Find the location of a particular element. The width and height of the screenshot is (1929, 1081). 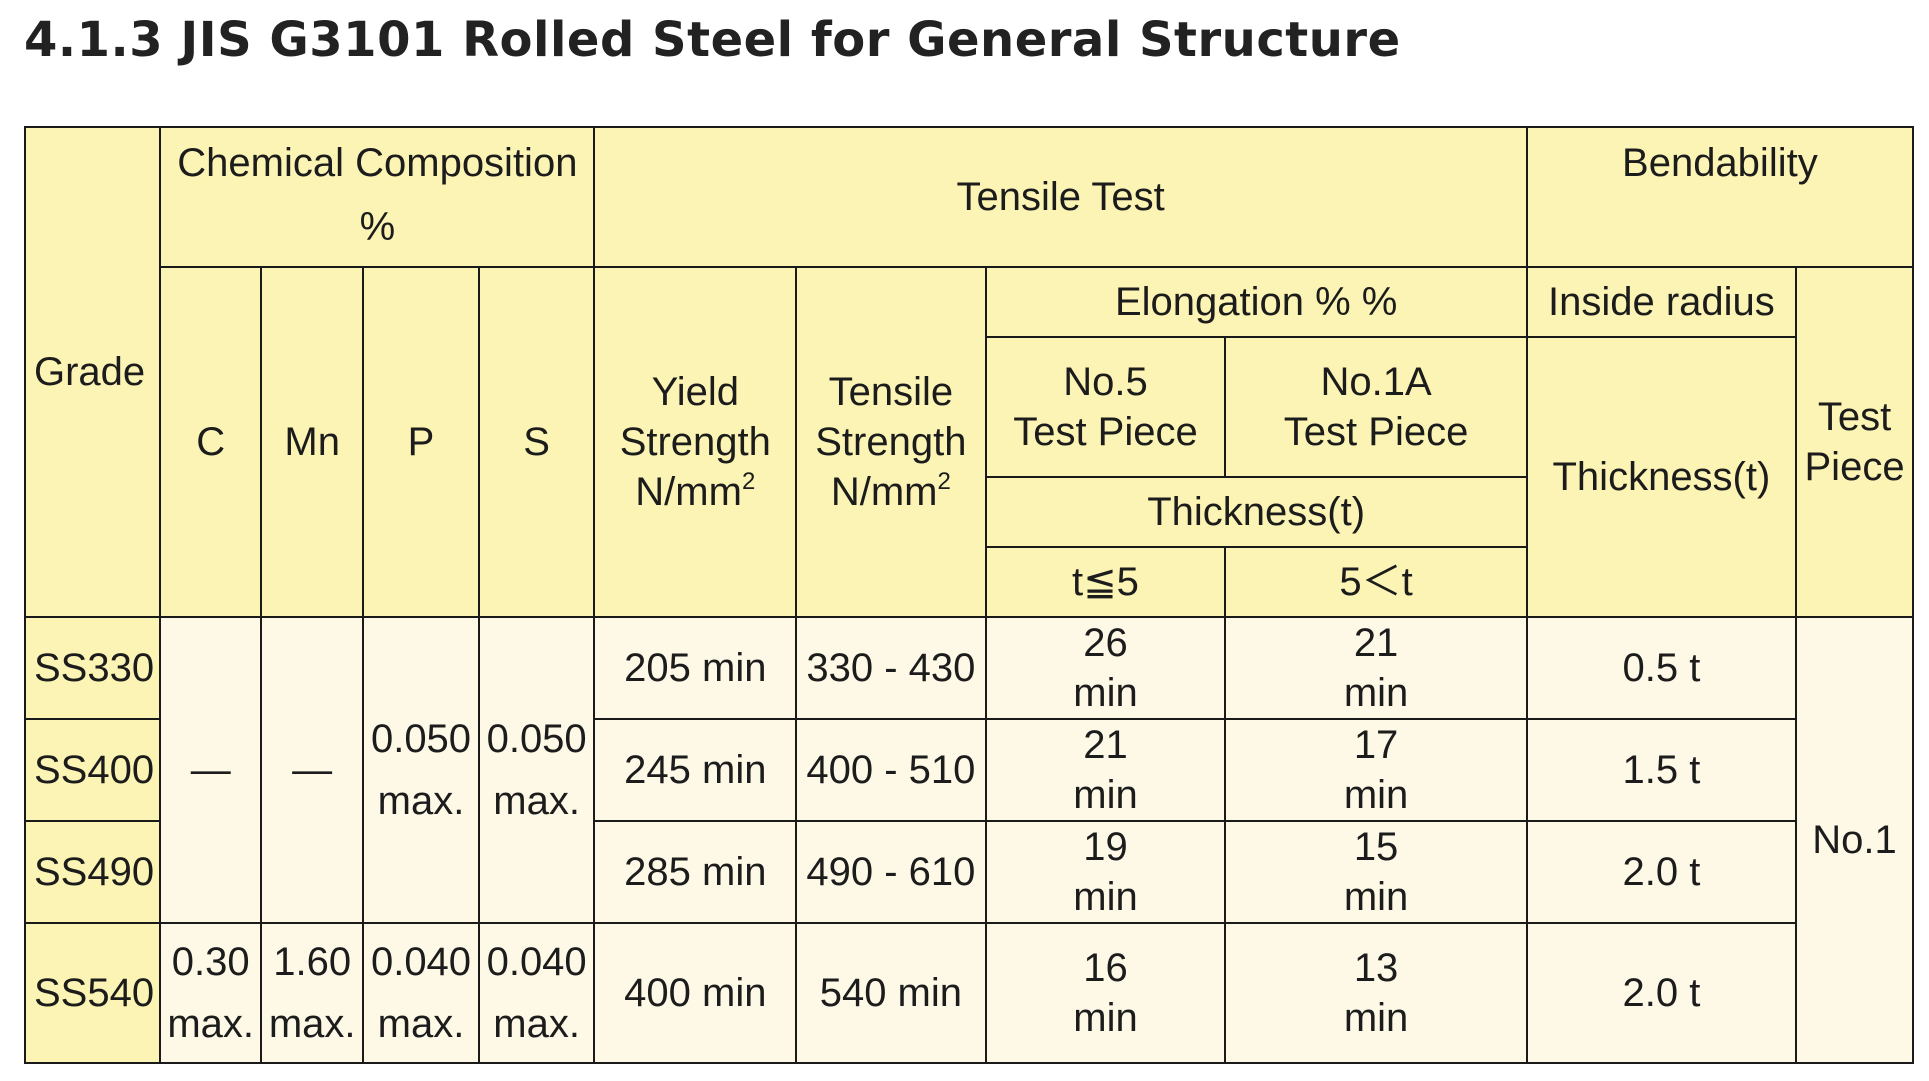

tensile-strength-header: Tensile Strength N/mm2 is located at coordinates (891, 442).